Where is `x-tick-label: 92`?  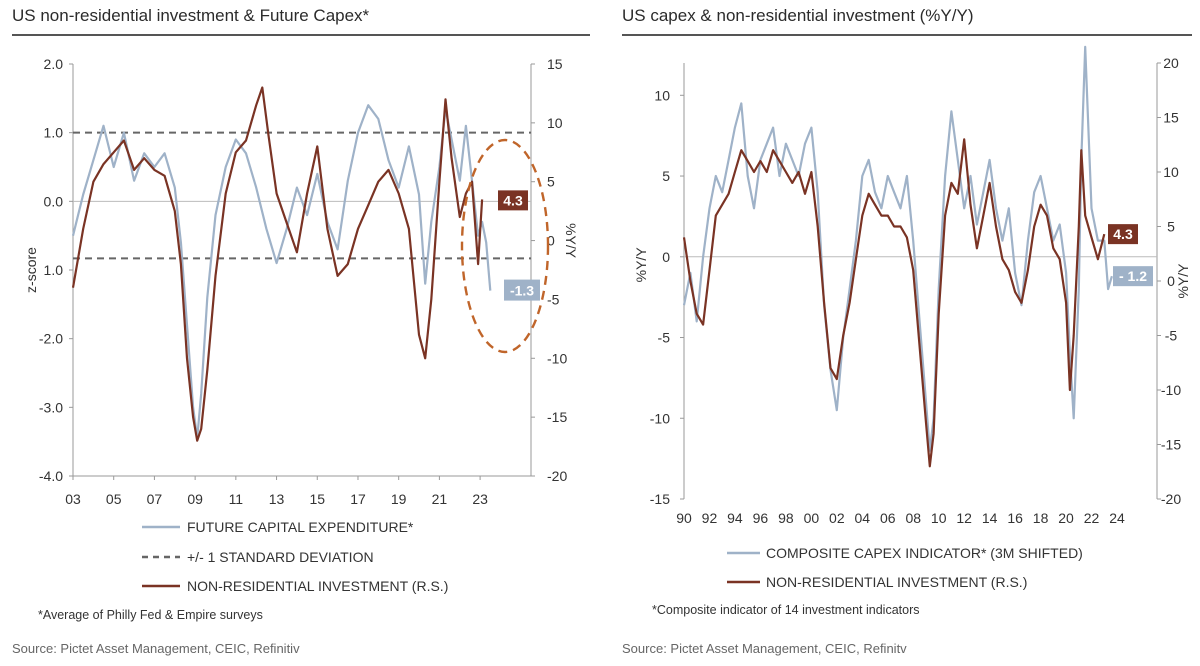 x-tick-label: 92 is located at coordinates (710, 518).